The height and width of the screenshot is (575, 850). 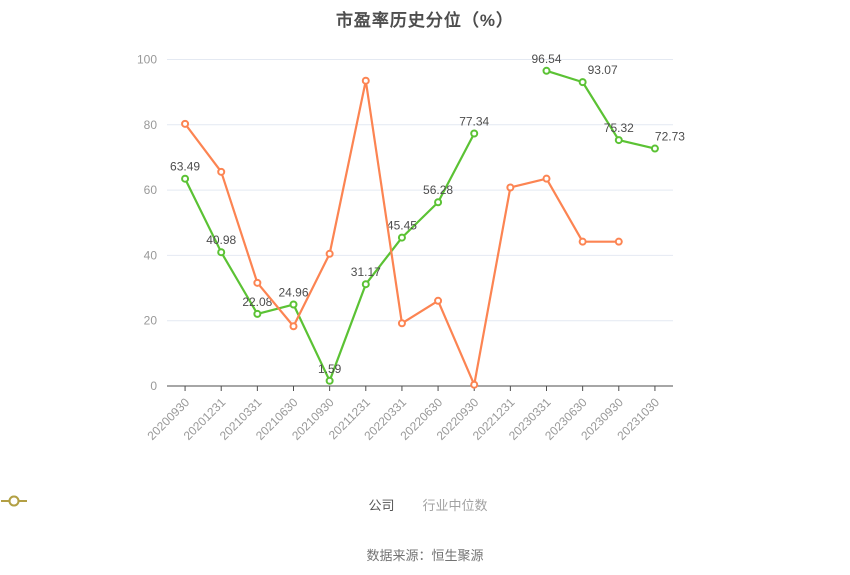 I want to click on legend-item-company: 公司, so click(x=198, y=504).